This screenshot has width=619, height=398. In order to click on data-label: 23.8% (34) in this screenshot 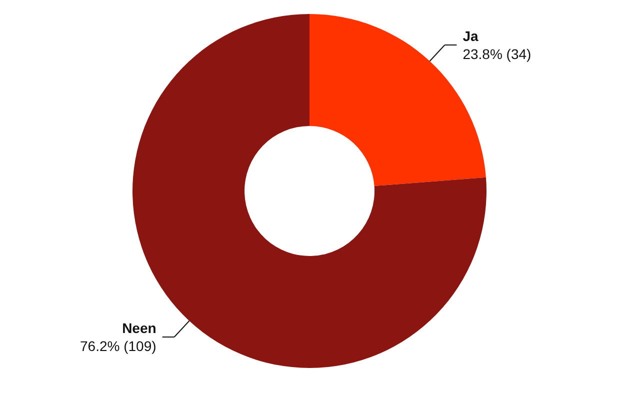, I will do `click(497, 54)`.